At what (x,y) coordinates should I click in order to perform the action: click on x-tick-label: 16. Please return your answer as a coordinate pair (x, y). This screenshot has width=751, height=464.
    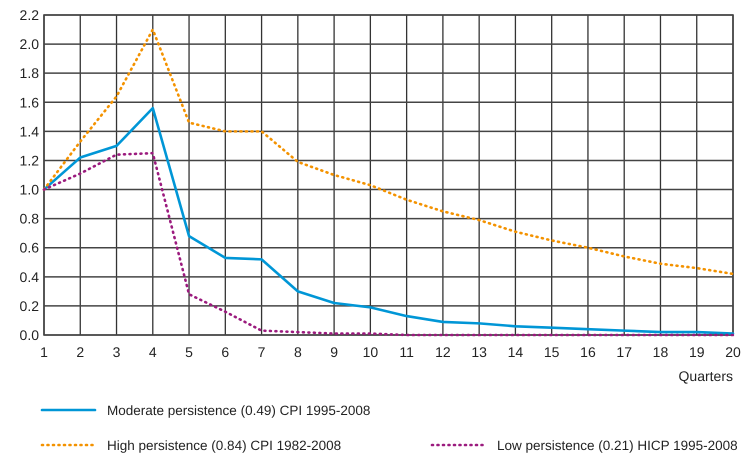
    Looking at the image, I should click on (588, 352).